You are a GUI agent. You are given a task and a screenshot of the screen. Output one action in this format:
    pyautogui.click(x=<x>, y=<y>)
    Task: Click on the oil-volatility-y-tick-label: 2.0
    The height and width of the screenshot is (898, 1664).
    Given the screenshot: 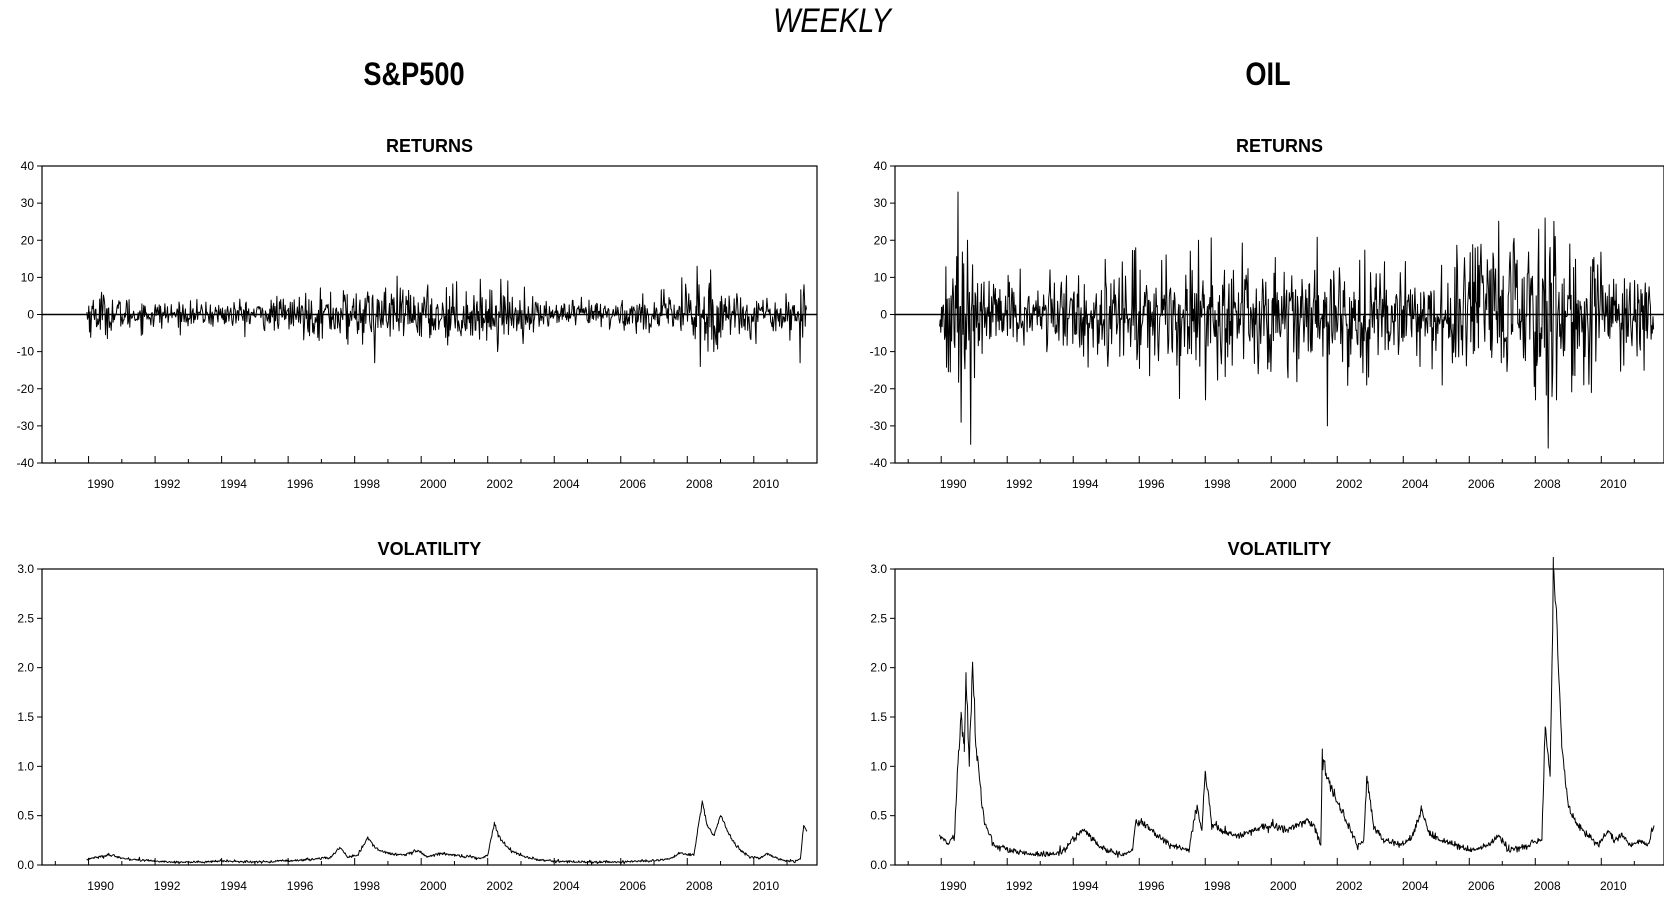 What is the action you would take?
    pyautogui.click(x=878, y=668)
    